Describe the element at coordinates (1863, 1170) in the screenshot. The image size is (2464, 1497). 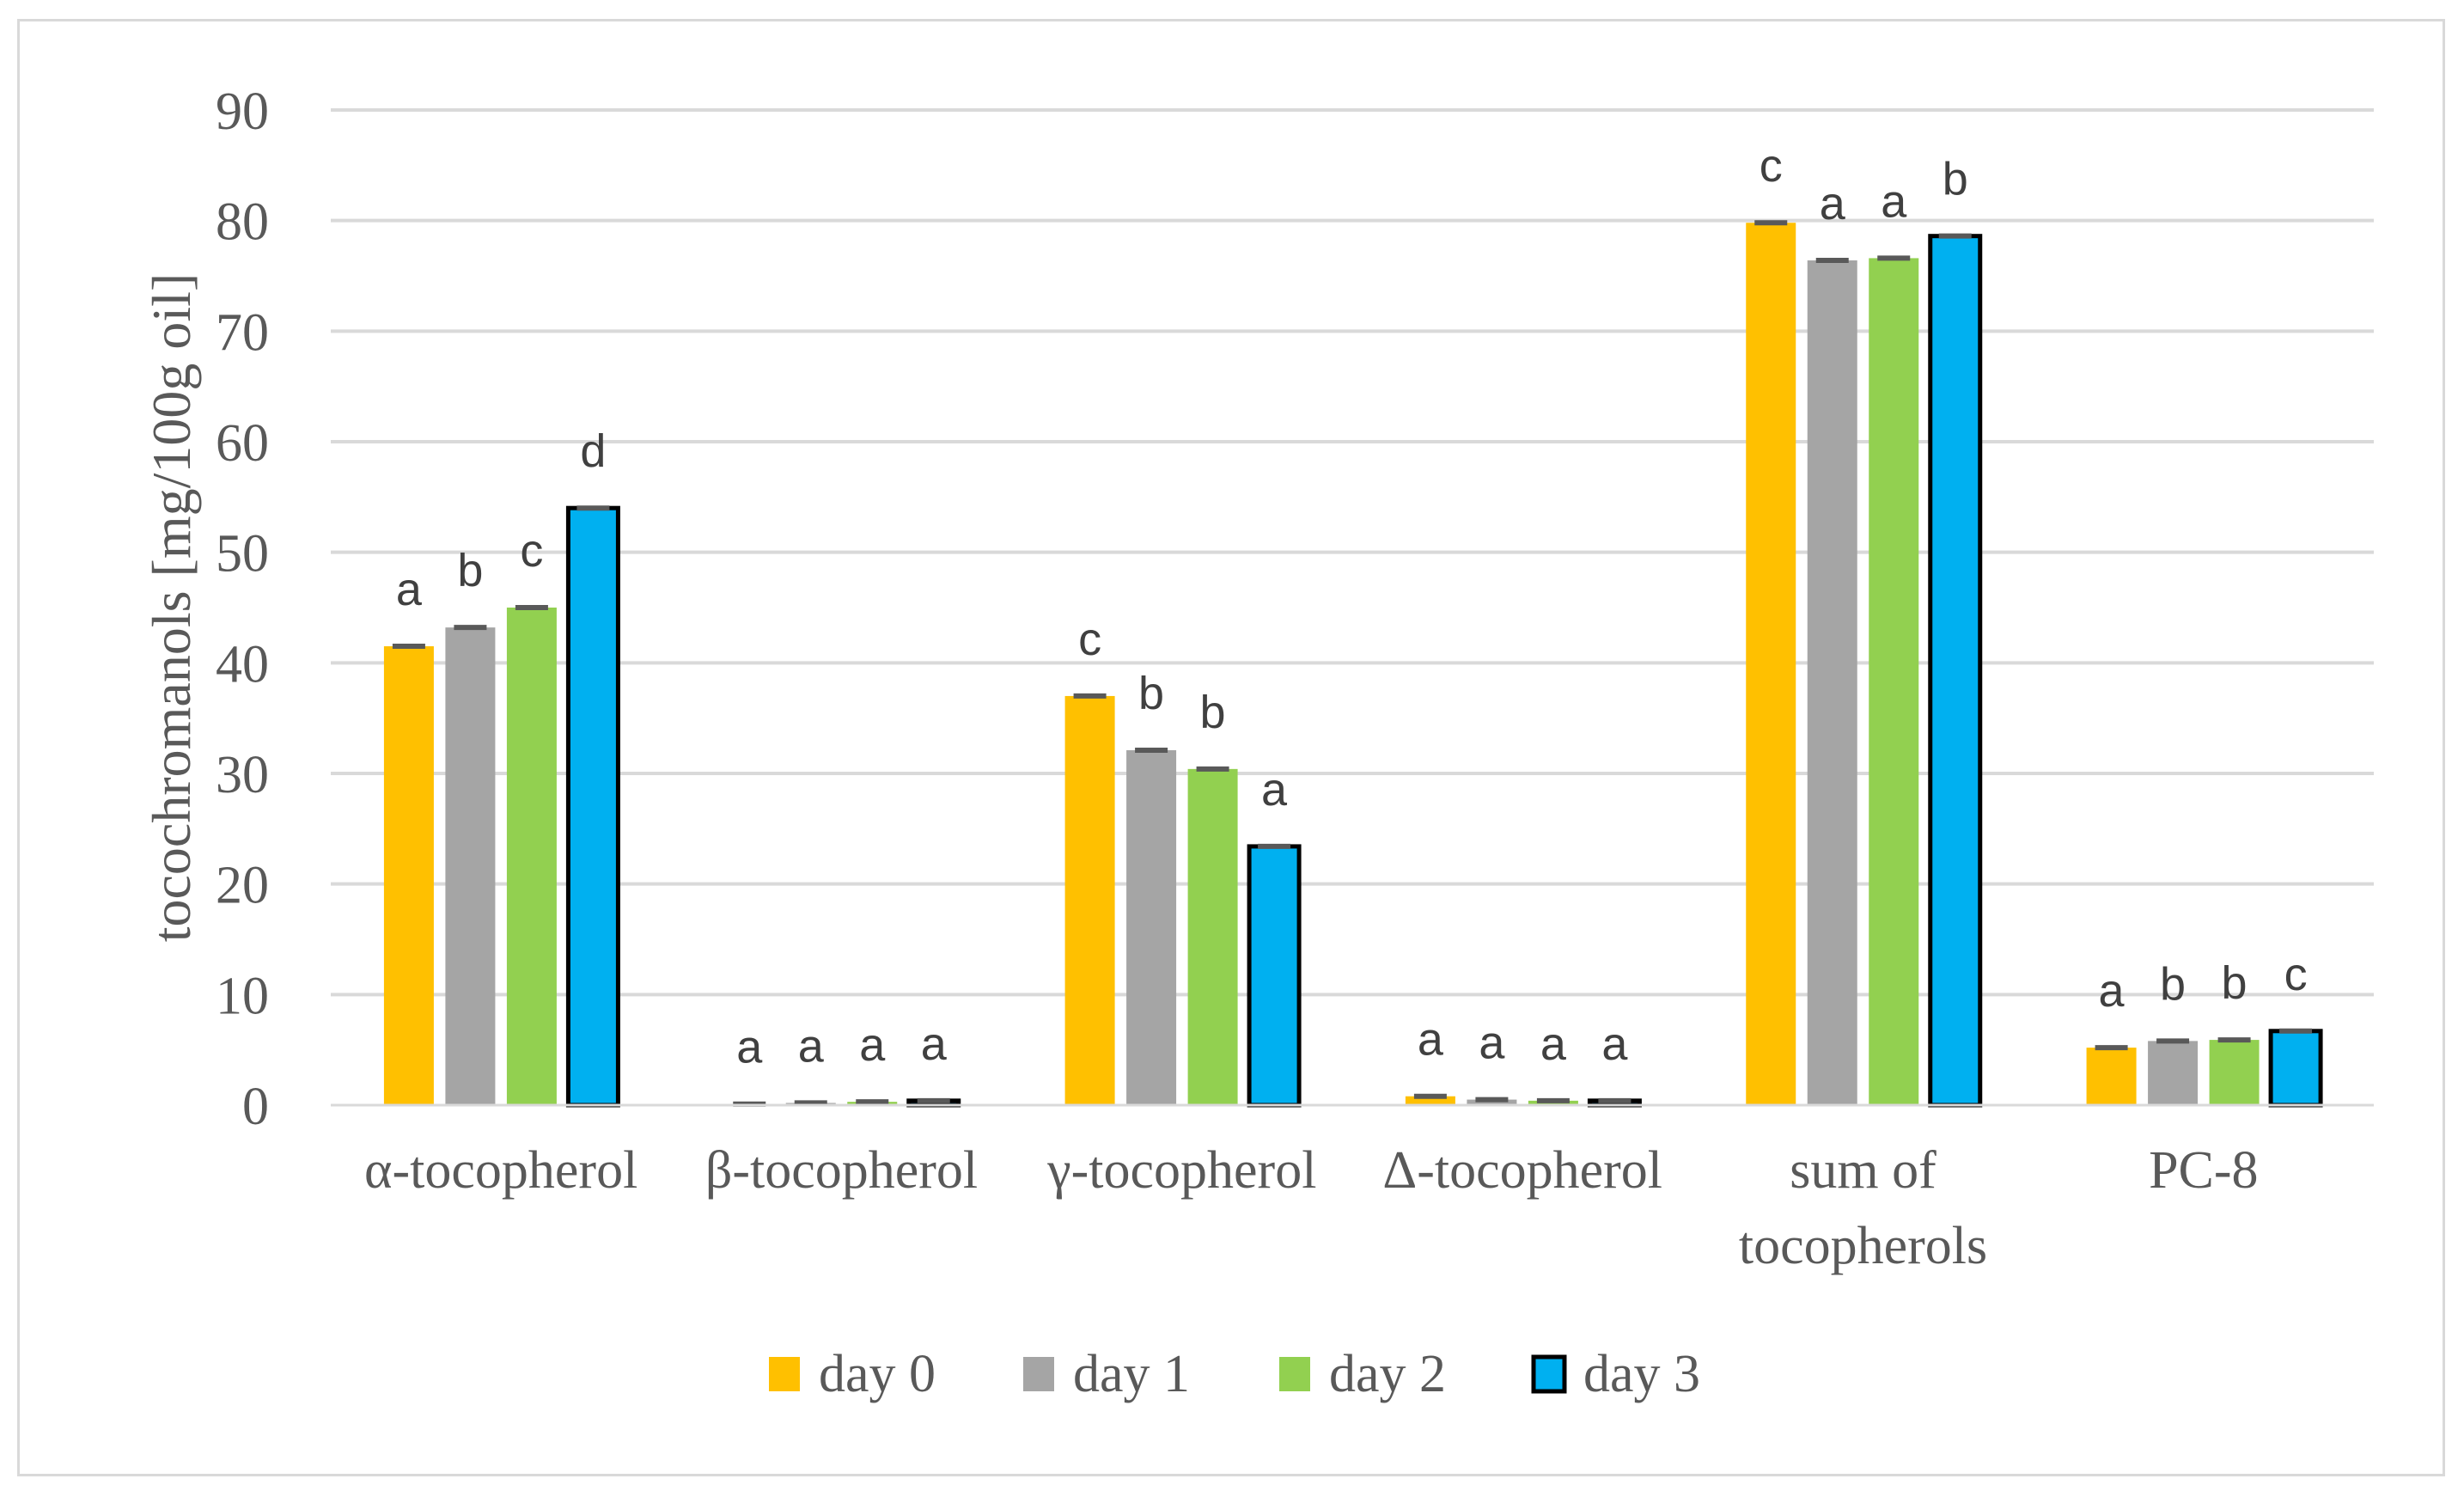
I see `x-tick-label: sum of` at that location.